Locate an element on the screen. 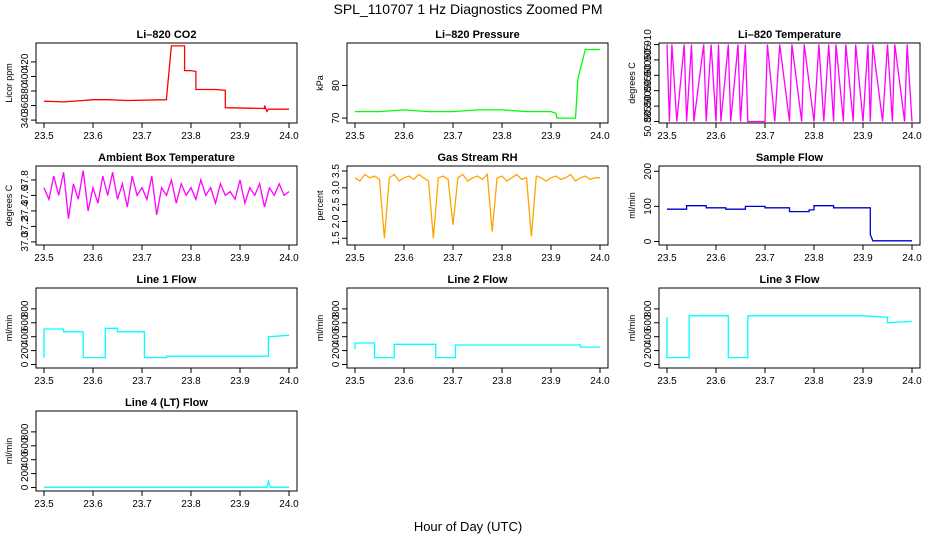  y-tick-label: 37.6 is located at coordinates (25, 195).